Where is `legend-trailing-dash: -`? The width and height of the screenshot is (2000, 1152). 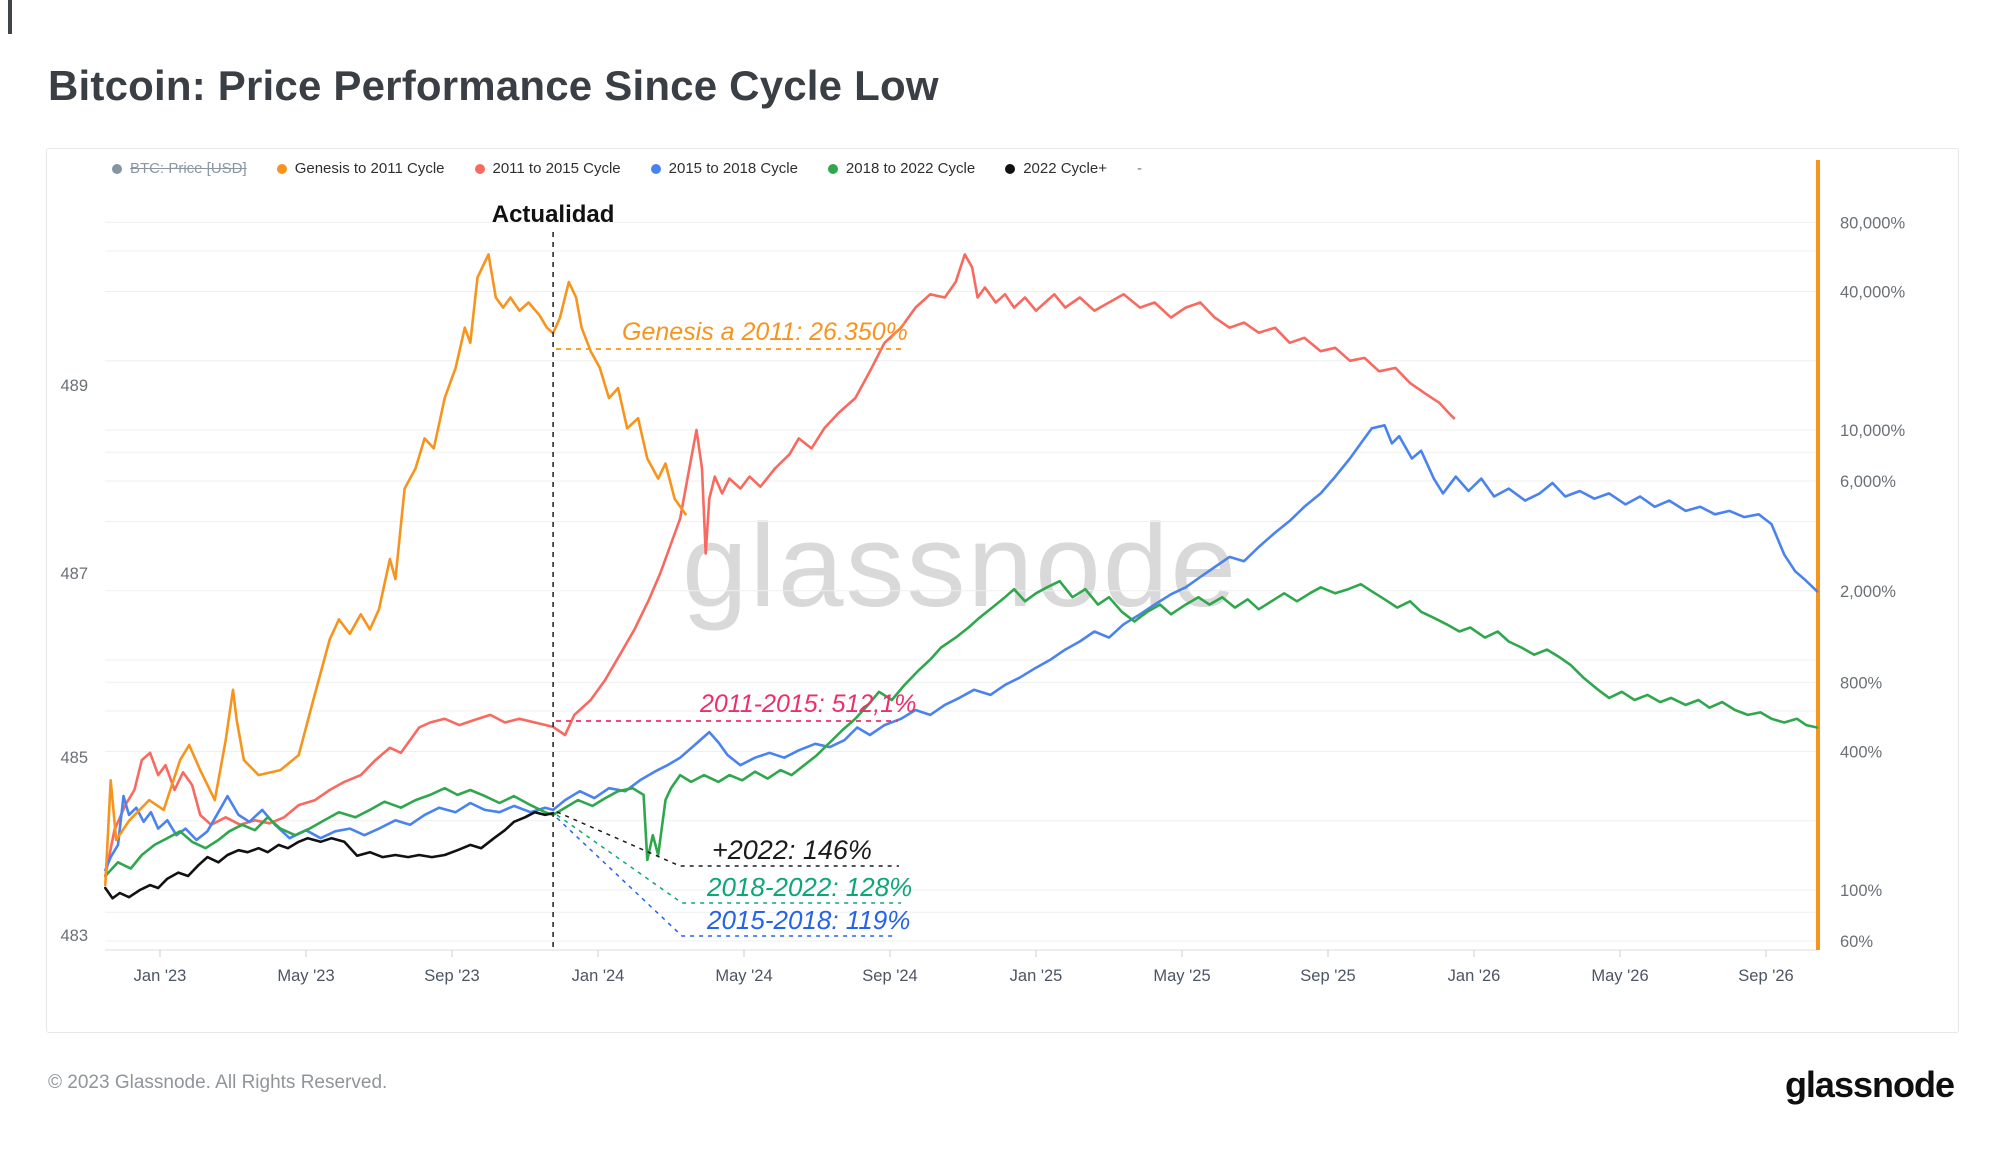 legend-trailing-dash: - is located at coordinates (1139, 168).